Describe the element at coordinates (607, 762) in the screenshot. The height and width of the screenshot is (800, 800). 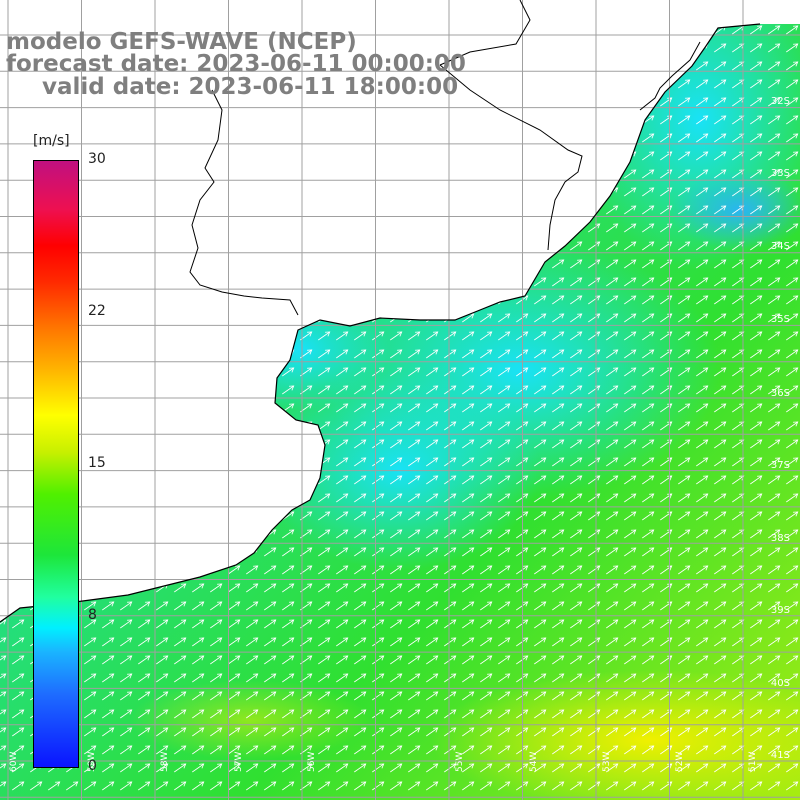
I see `longitude-label: 53W` at that location.